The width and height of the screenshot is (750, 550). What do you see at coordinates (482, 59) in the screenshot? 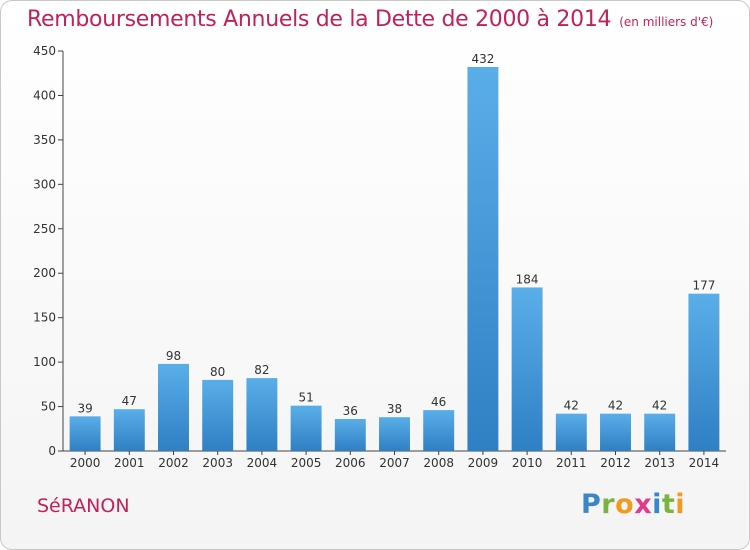
I see `data-label: 432` at bounding box center [482, 59].